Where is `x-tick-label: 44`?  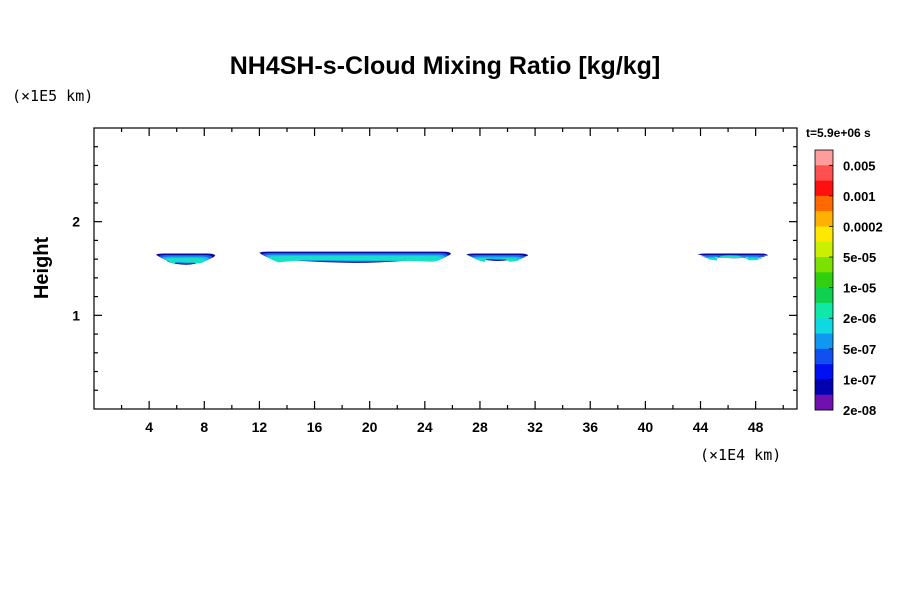
x-tick-label: 44 is located at coordinates (701, 427).